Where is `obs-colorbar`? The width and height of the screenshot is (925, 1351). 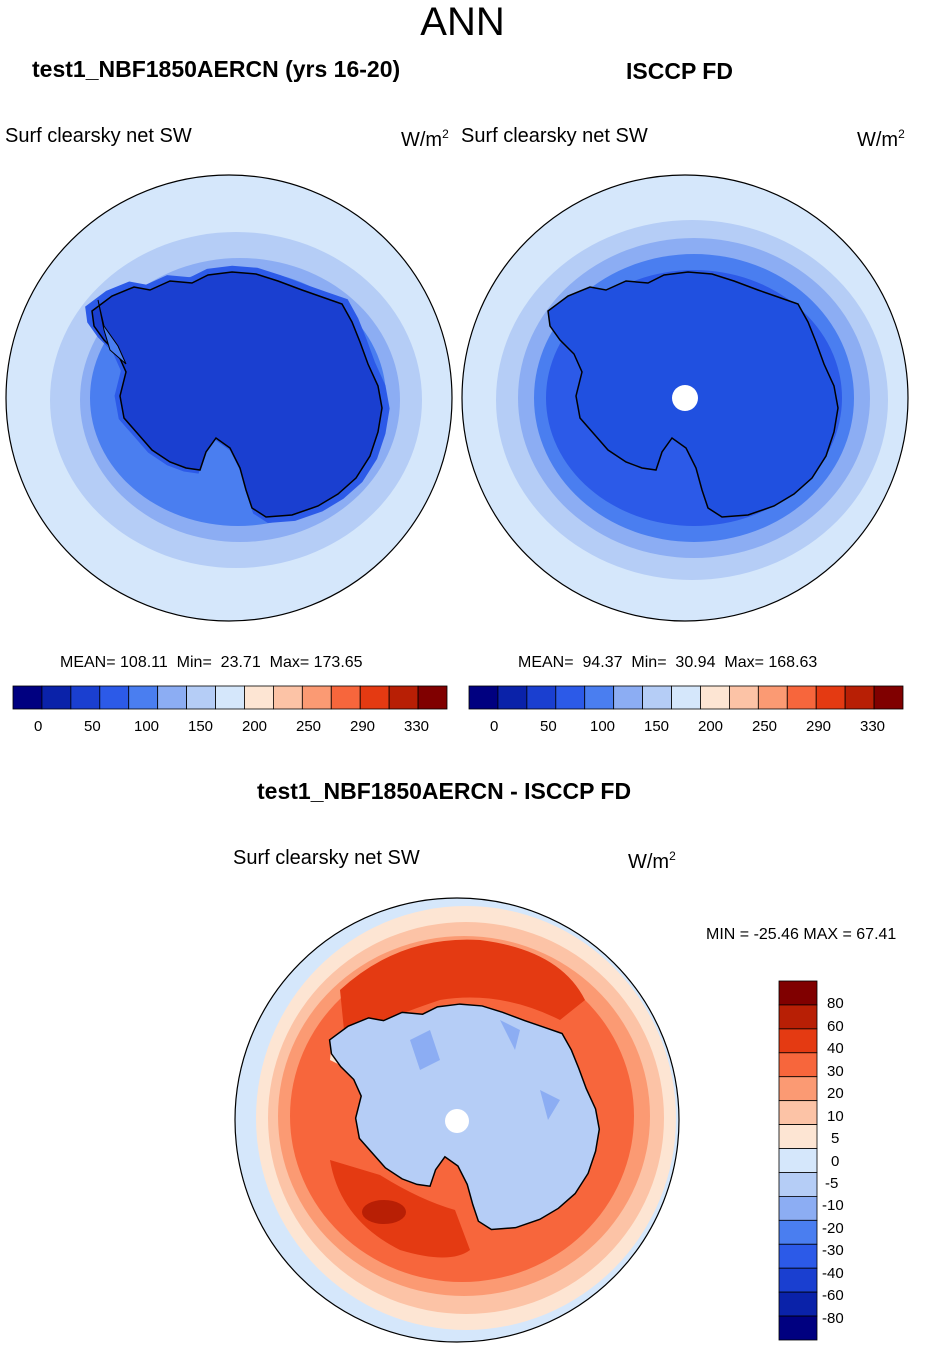 obs-colorbar is located at coordinates (686, 697).